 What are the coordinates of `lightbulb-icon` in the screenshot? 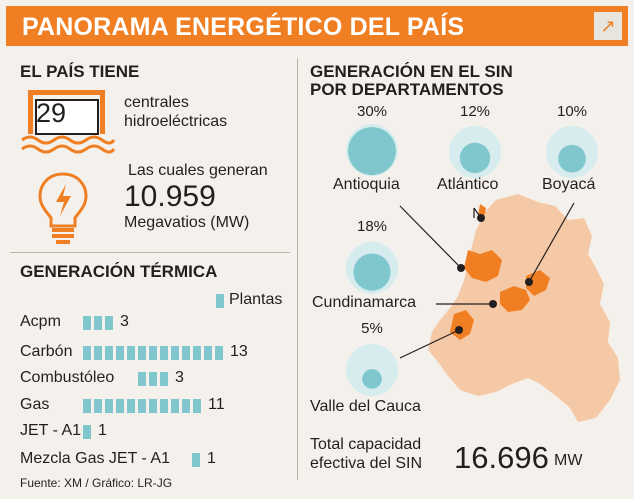 It's located at (63, 208).